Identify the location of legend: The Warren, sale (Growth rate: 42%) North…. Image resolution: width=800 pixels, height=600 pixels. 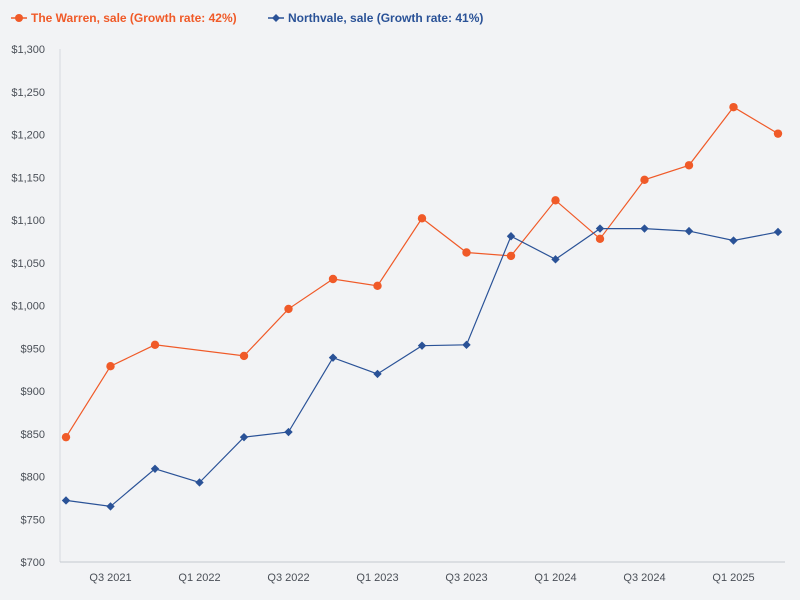
(247, 18).